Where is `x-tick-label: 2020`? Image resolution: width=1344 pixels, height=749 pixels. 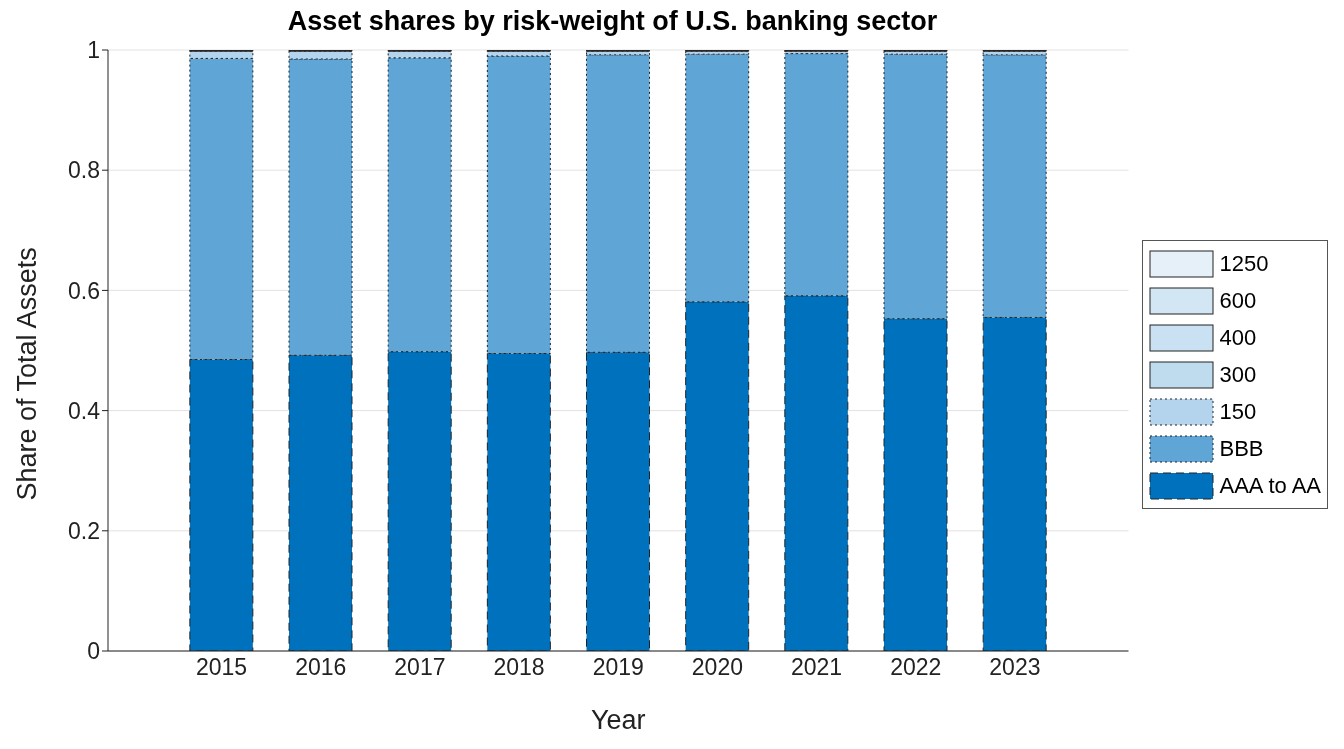
x-tick-label: 2020 is located at coordinates (717, 667).